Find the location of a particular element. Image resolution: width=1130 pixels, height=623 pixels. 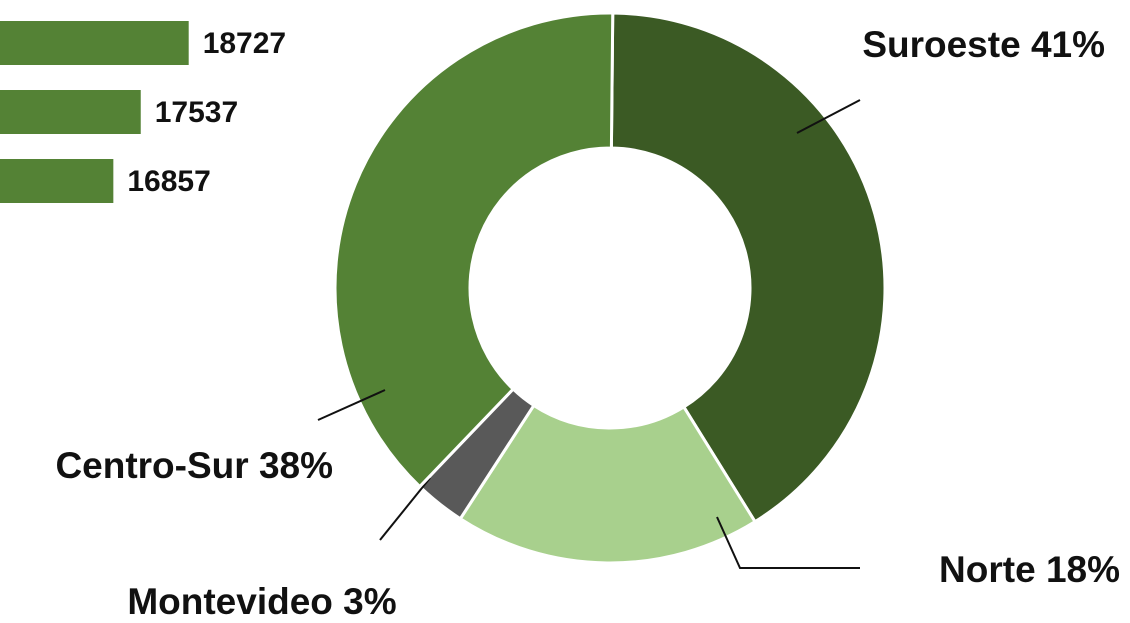

donut-slice is located at coordinates (608, 484).